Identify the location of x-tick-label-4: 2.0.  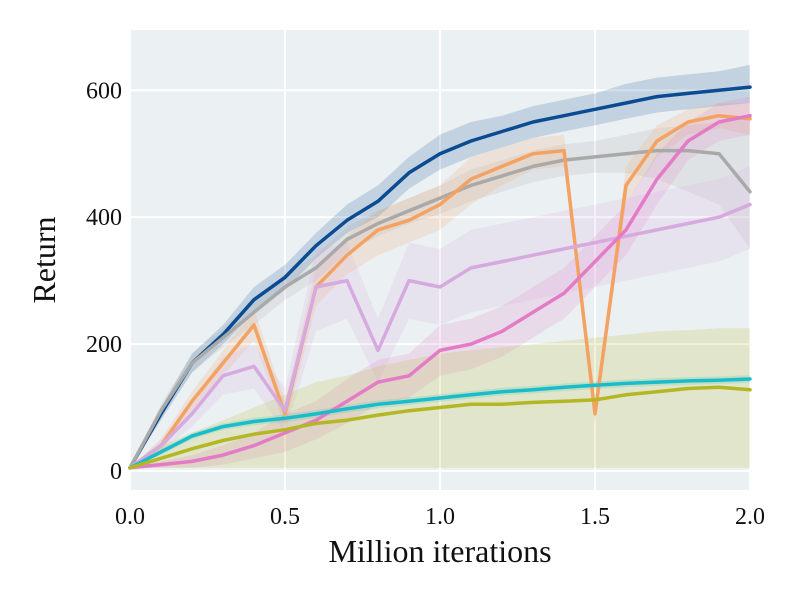
(750, 517).